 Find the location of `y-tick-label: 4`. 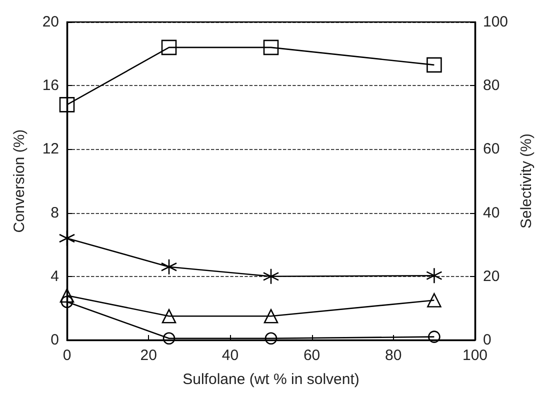

y-tick-label: 4 is located at coordinates (54, 276).